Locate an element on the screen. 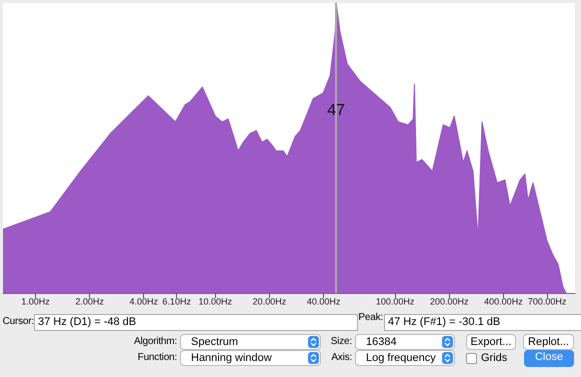 The height and width of the screenshot is (377, 581). text: 47 Hz (F#1) = -30.1 dB is located at coordinates (482, 322).